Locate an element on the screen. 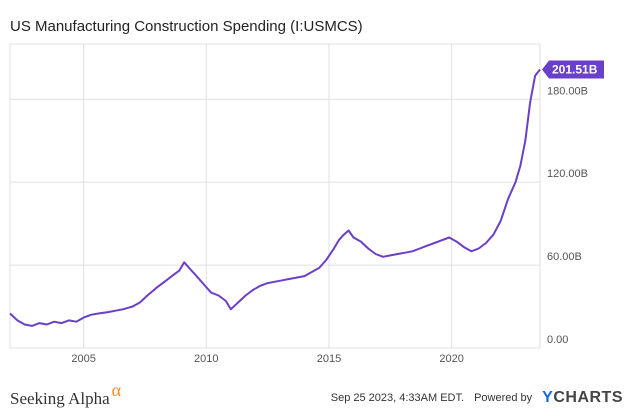  y-tick-label: 0.00 is located at coordinates (557, 340).